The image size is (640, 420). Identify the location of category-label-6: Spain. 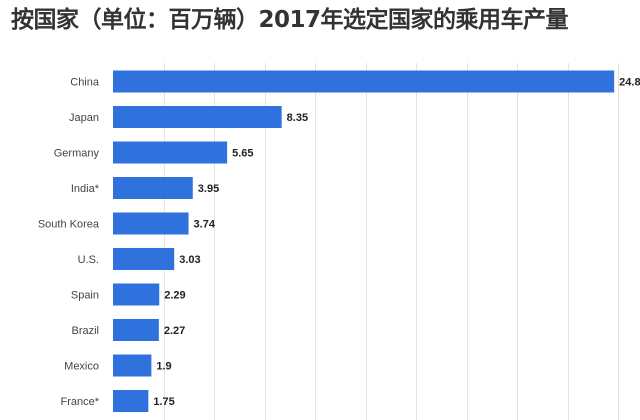
(85, 296).